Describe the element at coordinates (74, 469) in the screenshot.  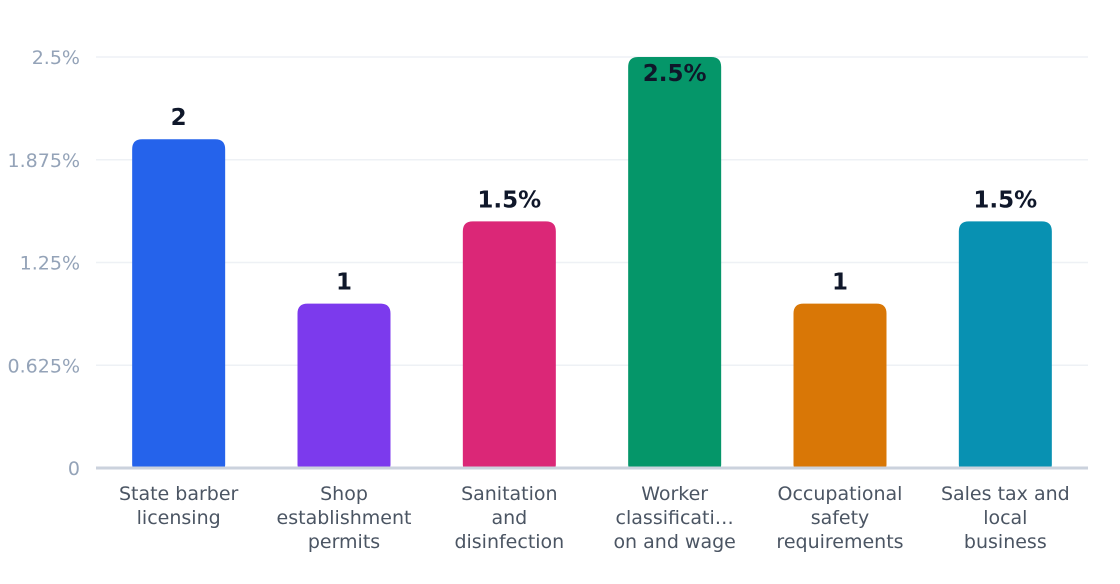
I see `y-tick-label: 0` at that location.